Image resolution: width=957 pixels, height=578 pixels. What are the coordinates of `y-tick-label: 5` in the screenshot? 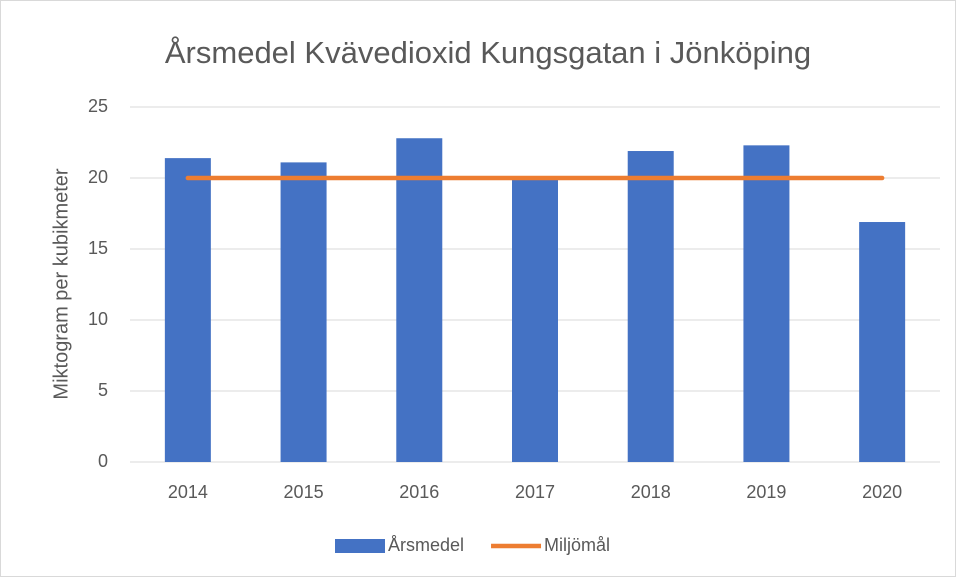 It's located at (103, 390).